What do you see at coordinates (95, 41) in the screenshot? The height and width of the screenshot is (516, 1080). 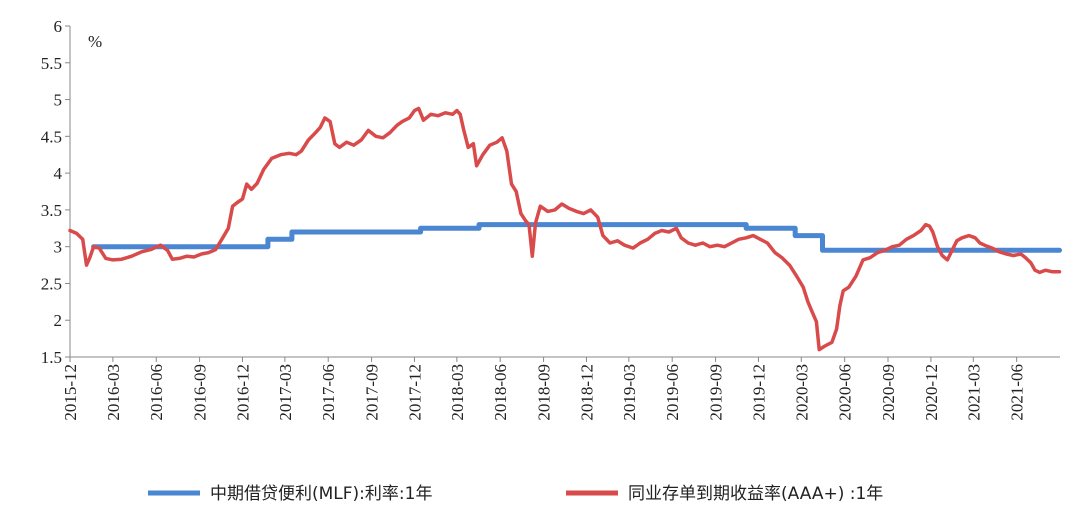 I see `y-unit-label: %` at bounding box center [95, 41].